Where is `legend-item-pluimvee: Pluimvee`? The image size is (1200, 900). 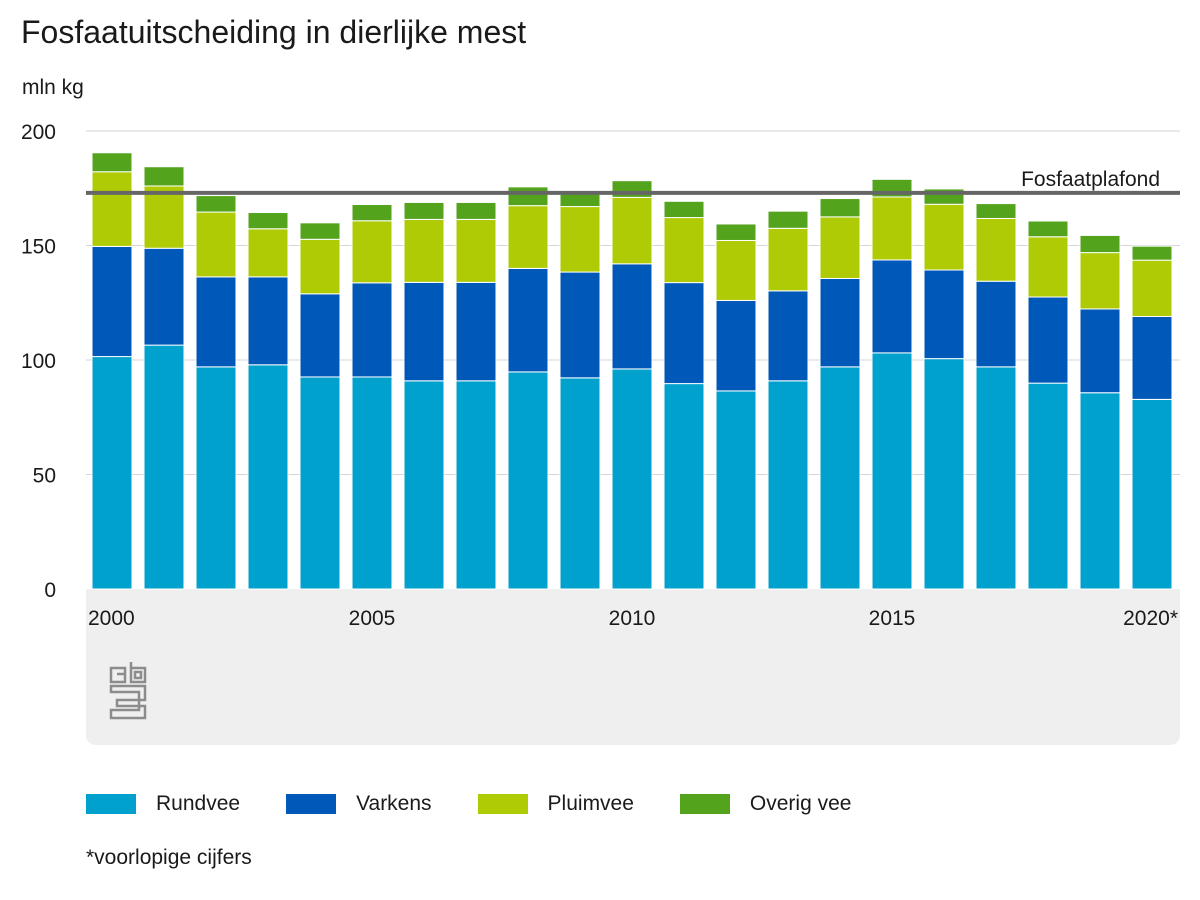
legend-item-pluimvee: Pluimvee is located at coordinates (555, 804).